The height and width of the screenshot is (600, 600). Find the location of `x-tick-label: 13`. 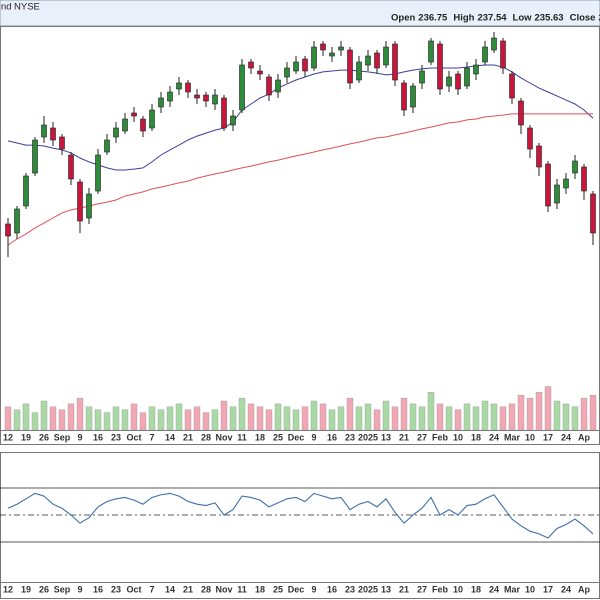

x-tick-label: 13 is located at coordinates (386, 589).